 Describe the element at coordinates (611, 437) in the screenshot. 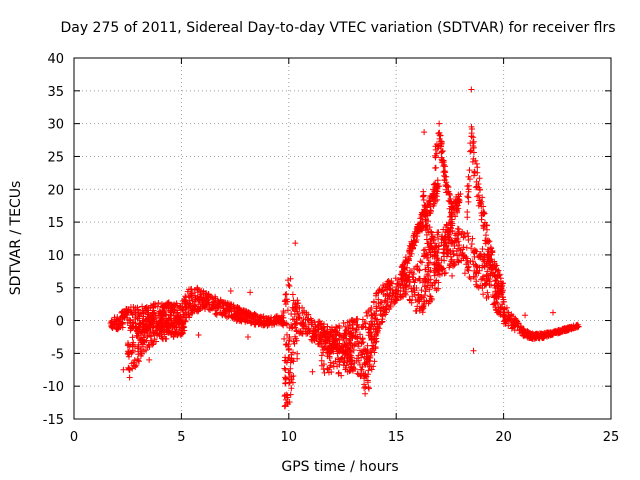

I see `x-tick-label: 25` at that location.